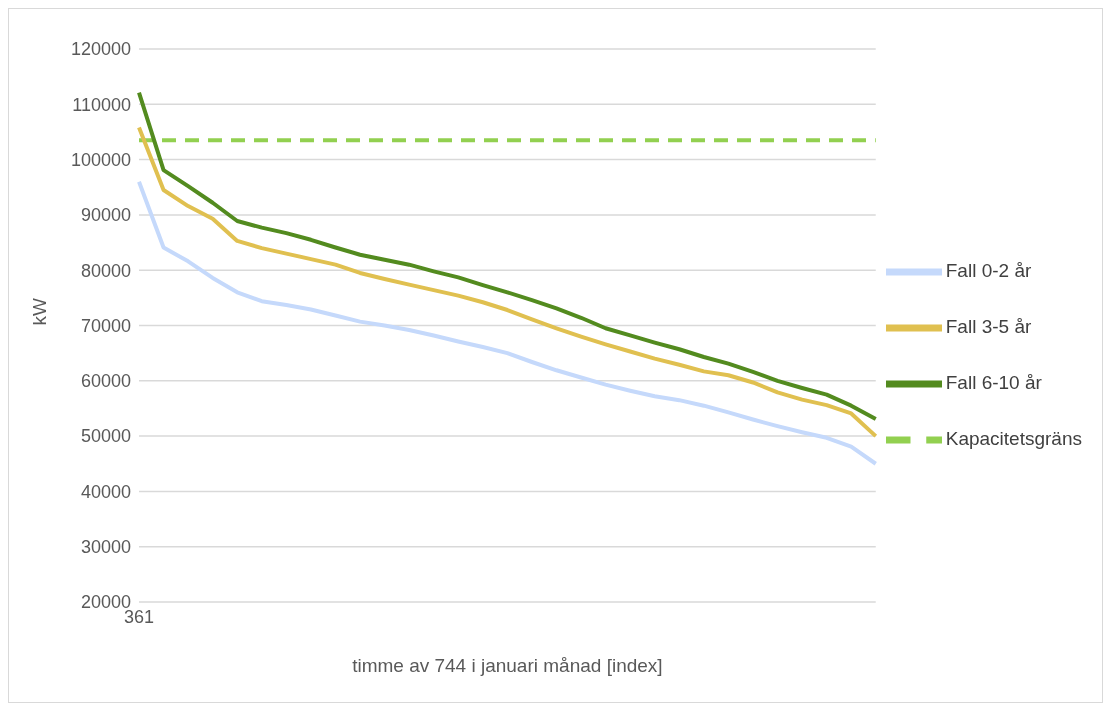  What do you see at coordinates (101, 104) in the screenshot?
I see `y-tick-label: 110000` at bounding box center [101, 104].